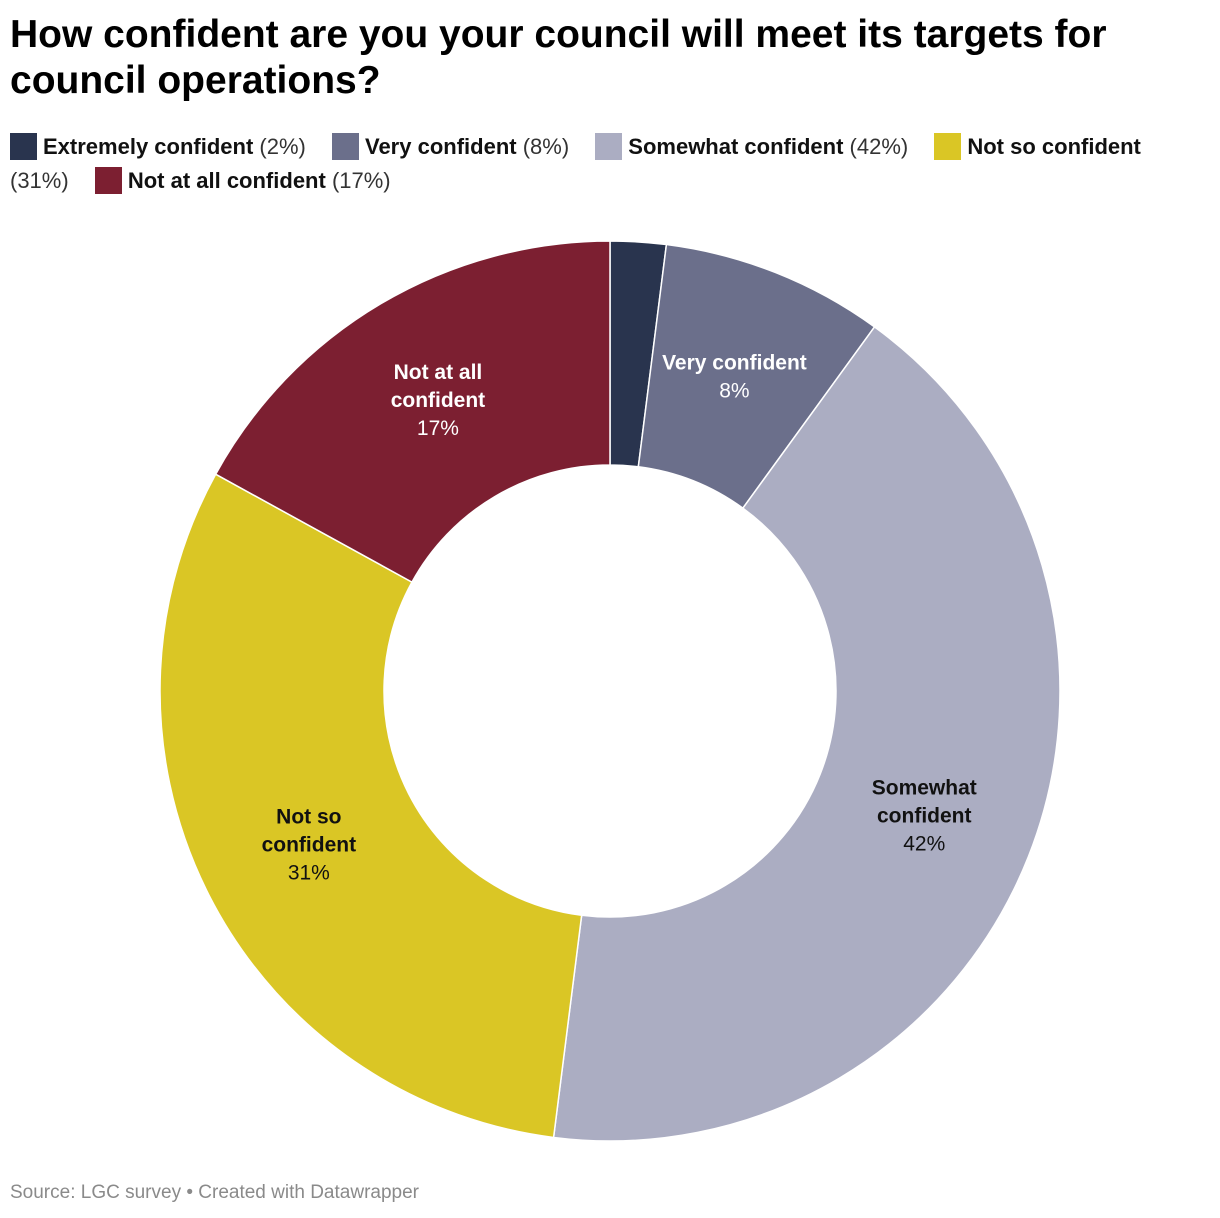  What do you see at coordinates (39, 180) in the screenshot?
I see `legend-value: (31%)` at bounding box center [39, 180].